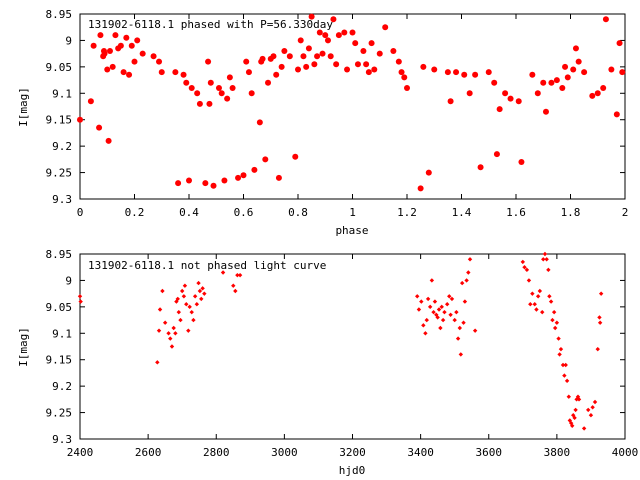  Describe the element at coordinates (462, 212) in the screenshot. I see `x-tick-label: 1.4` at that location.